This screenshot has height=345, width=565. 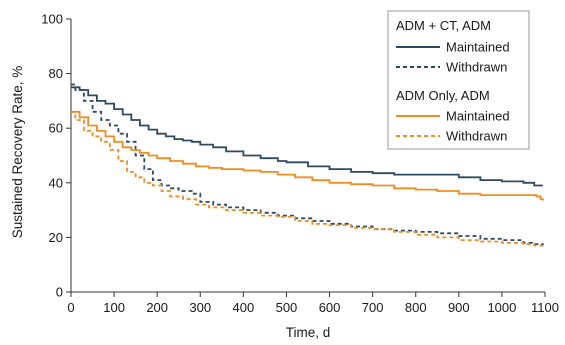 What do you see at coordinates (478, 47) in the screenshot?
I see `legend-entry-1: Maintained` at bounding box center [478, 47].